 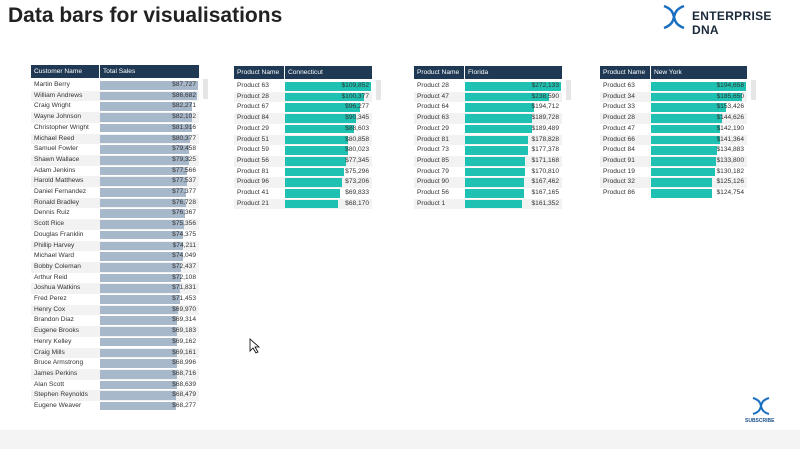 What do you see at coordinates (61, 395) in the screenshot?
I see `row-label: Stephen Reynolds` at bounding box center [61, 395].